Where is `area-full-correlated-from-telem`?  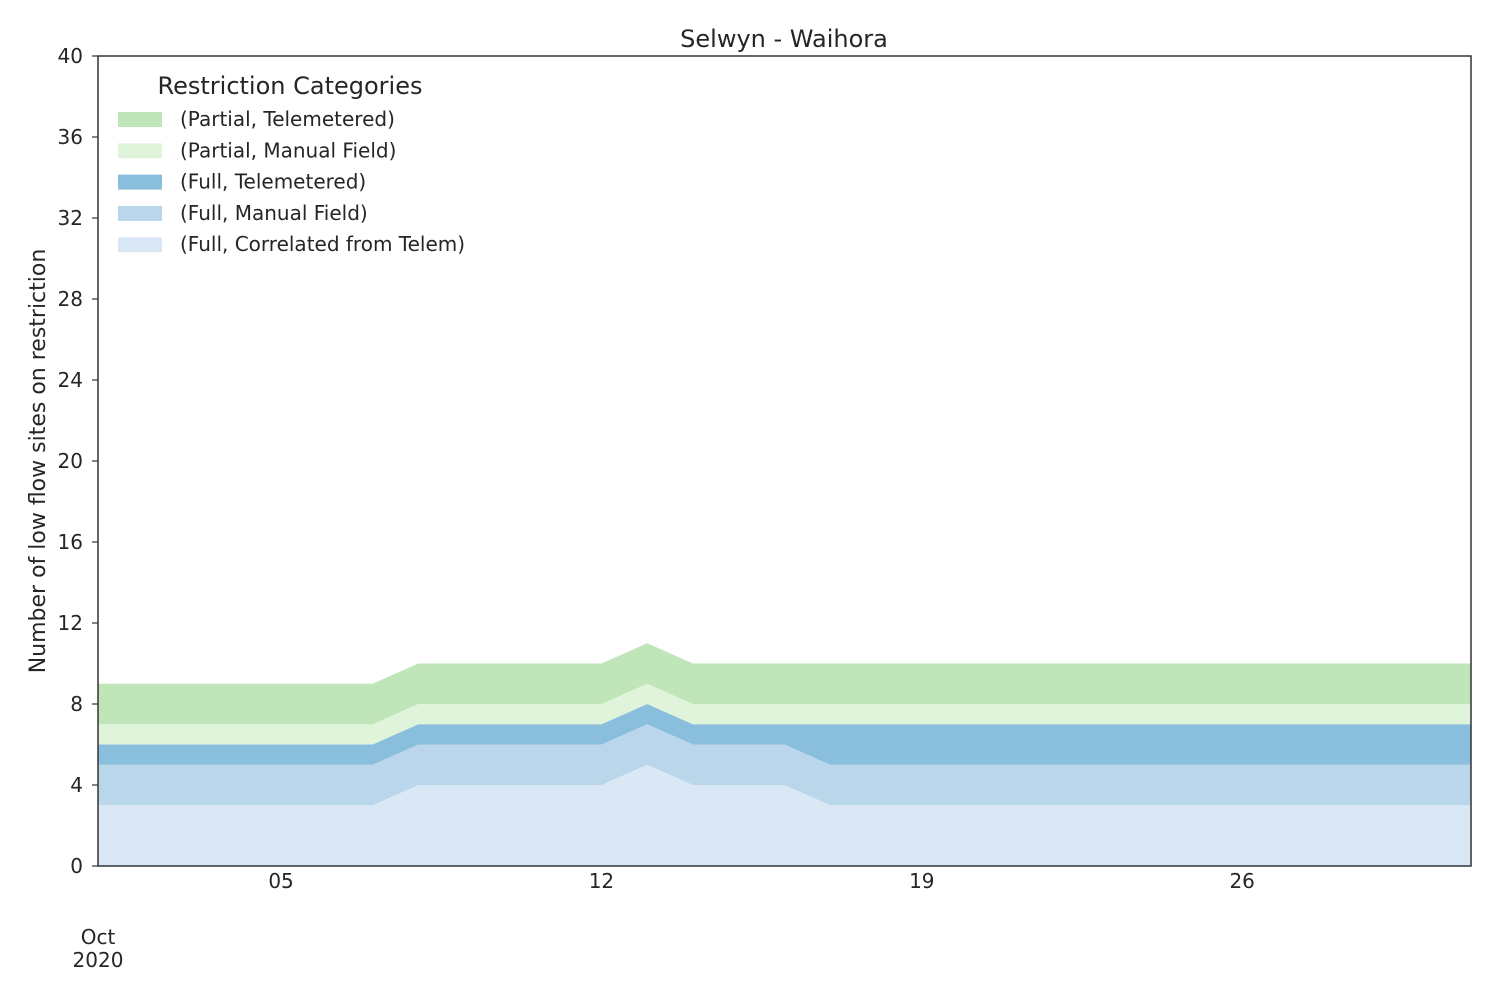
area-full-correlated-from-telem is located at coordinates (784, 815).